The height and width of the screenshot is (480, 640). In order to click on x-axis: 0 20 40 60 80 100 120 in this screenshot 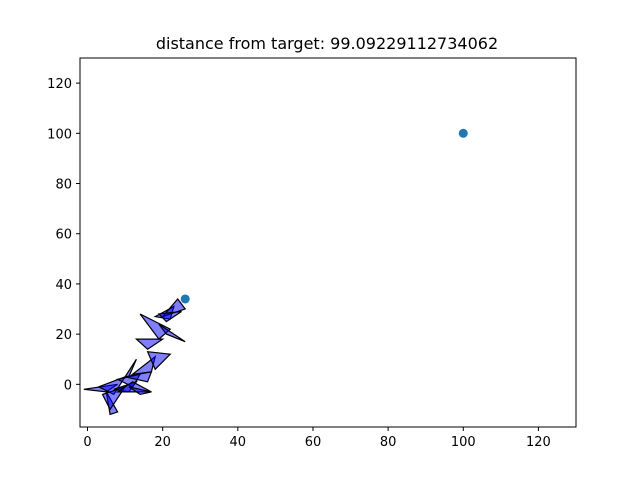, I will do `click(317, 438)`.